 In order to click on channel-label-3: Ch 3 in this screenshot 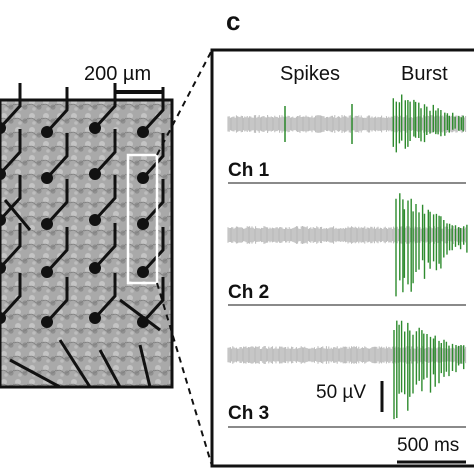, I will do `click(249, 413)`.